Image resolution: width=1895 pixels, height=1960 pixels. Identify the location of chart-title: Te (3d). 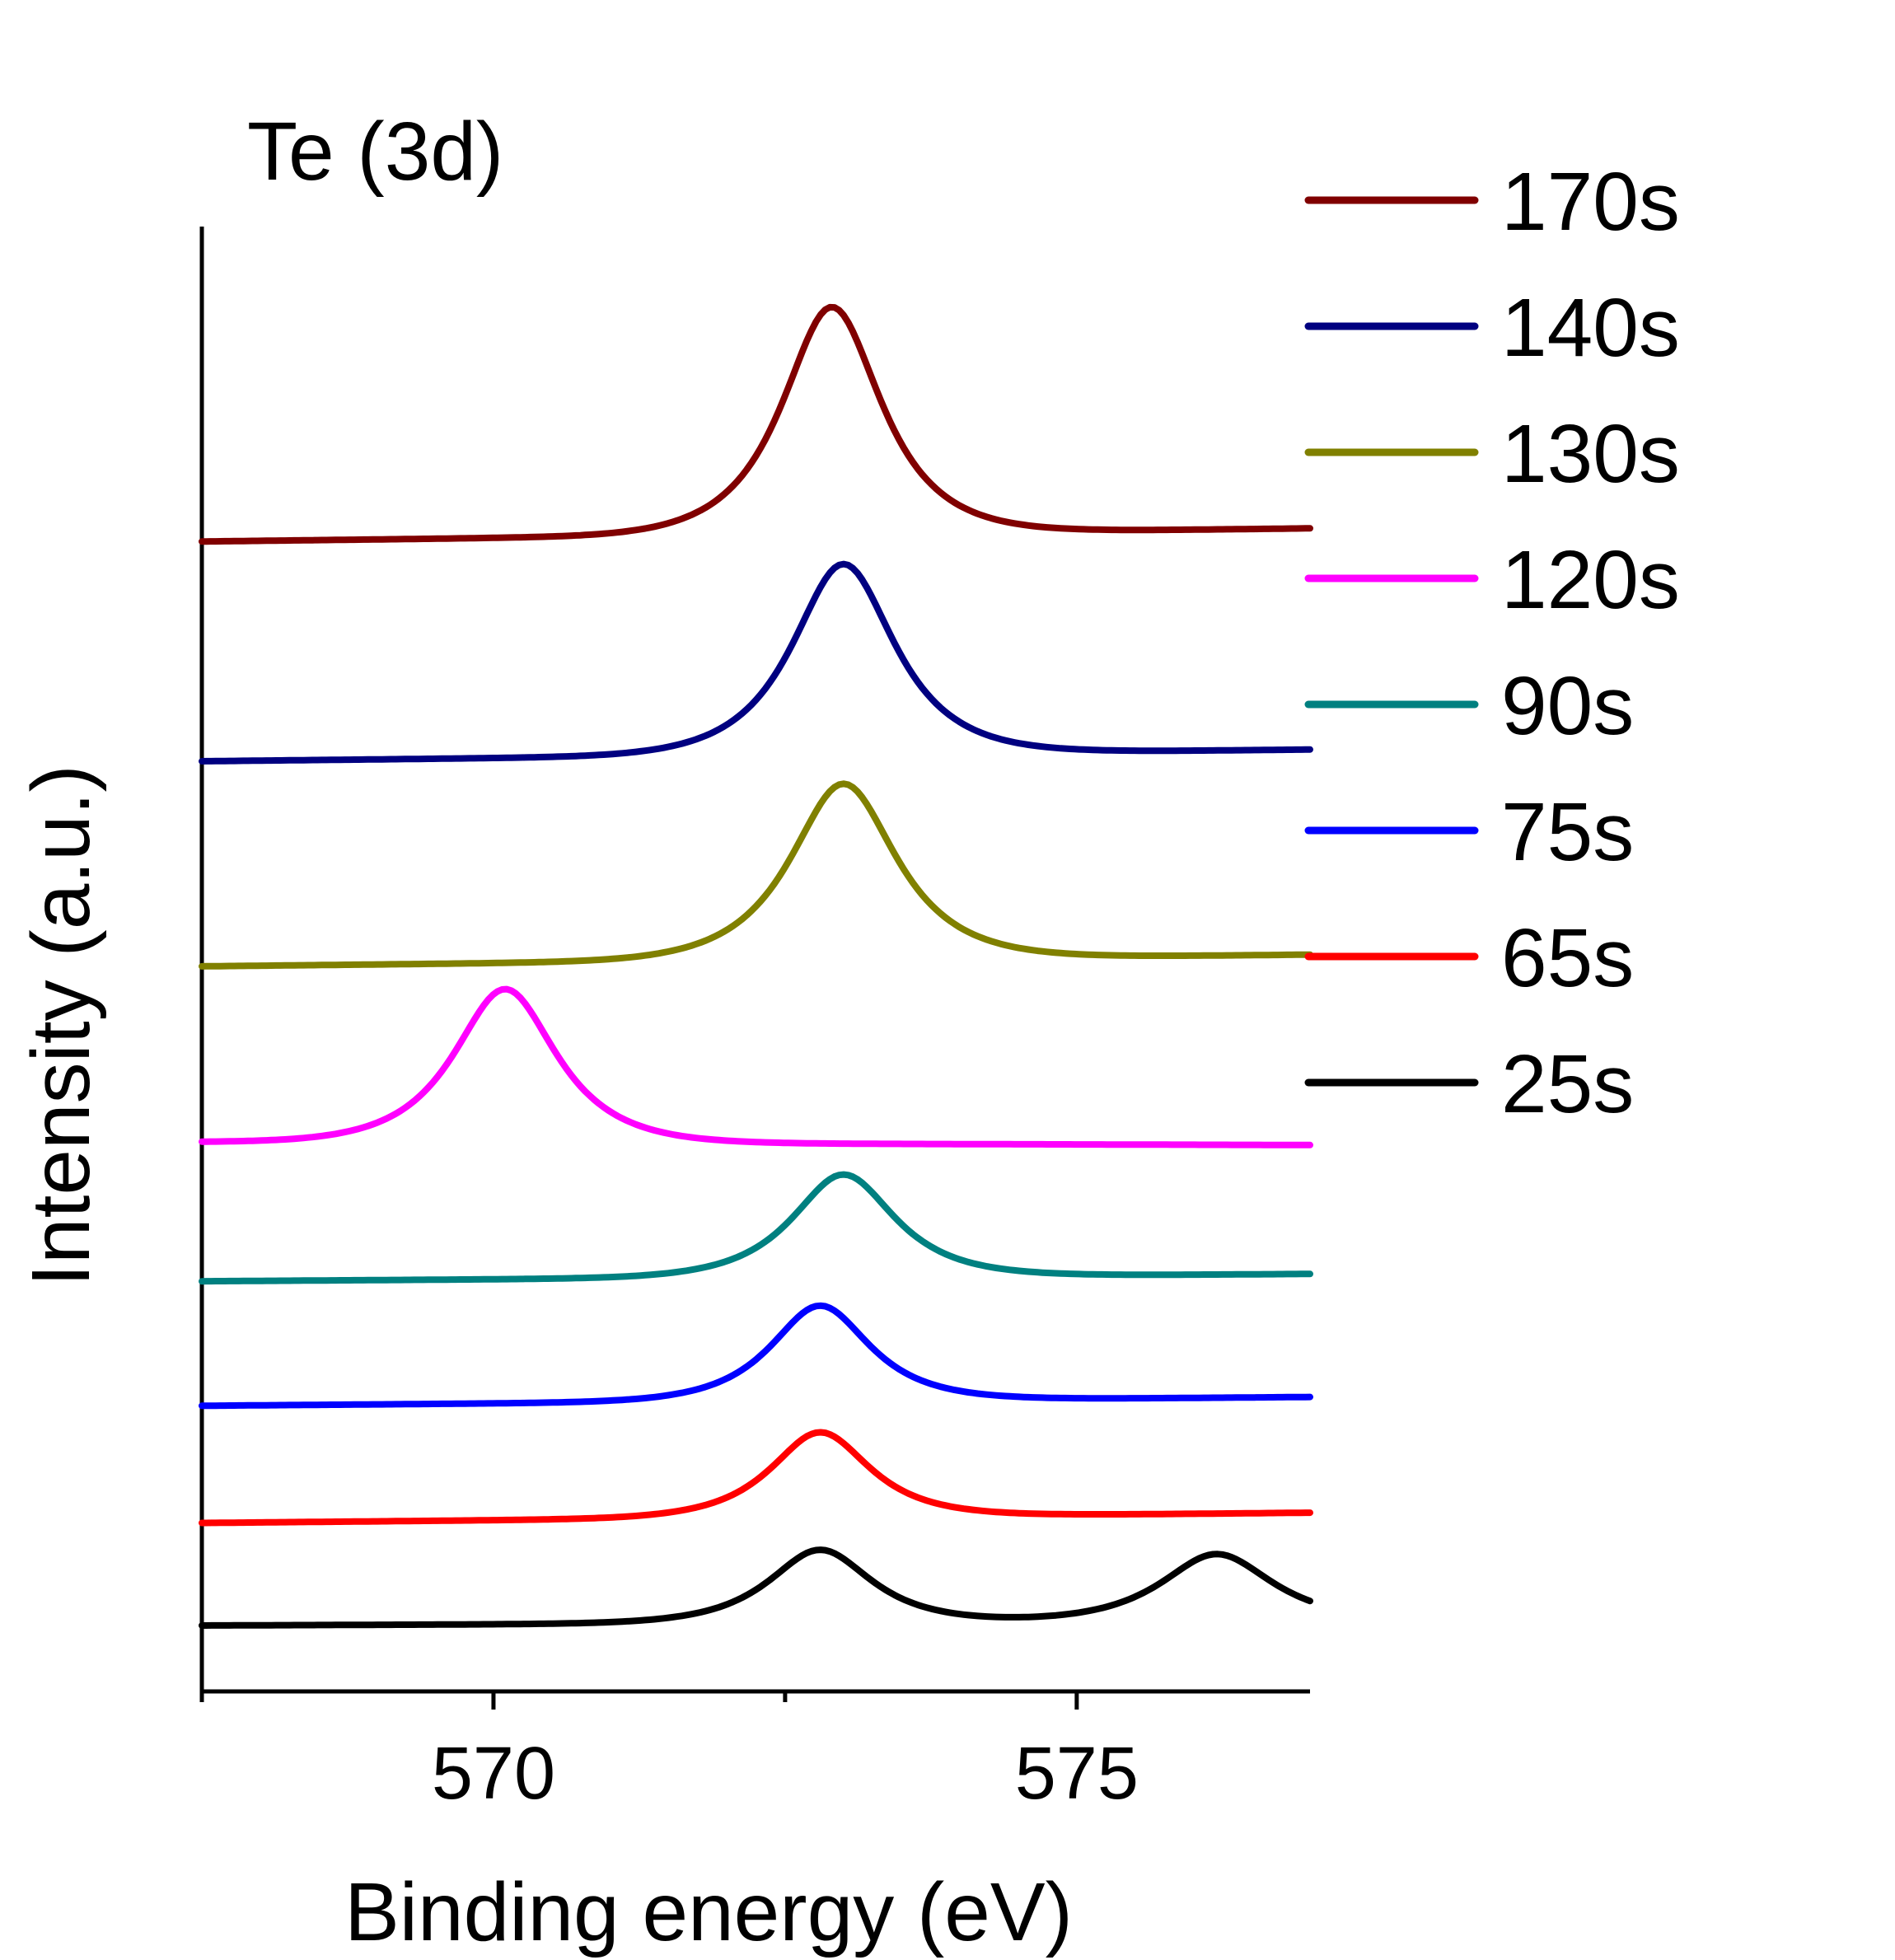
(375, 151).